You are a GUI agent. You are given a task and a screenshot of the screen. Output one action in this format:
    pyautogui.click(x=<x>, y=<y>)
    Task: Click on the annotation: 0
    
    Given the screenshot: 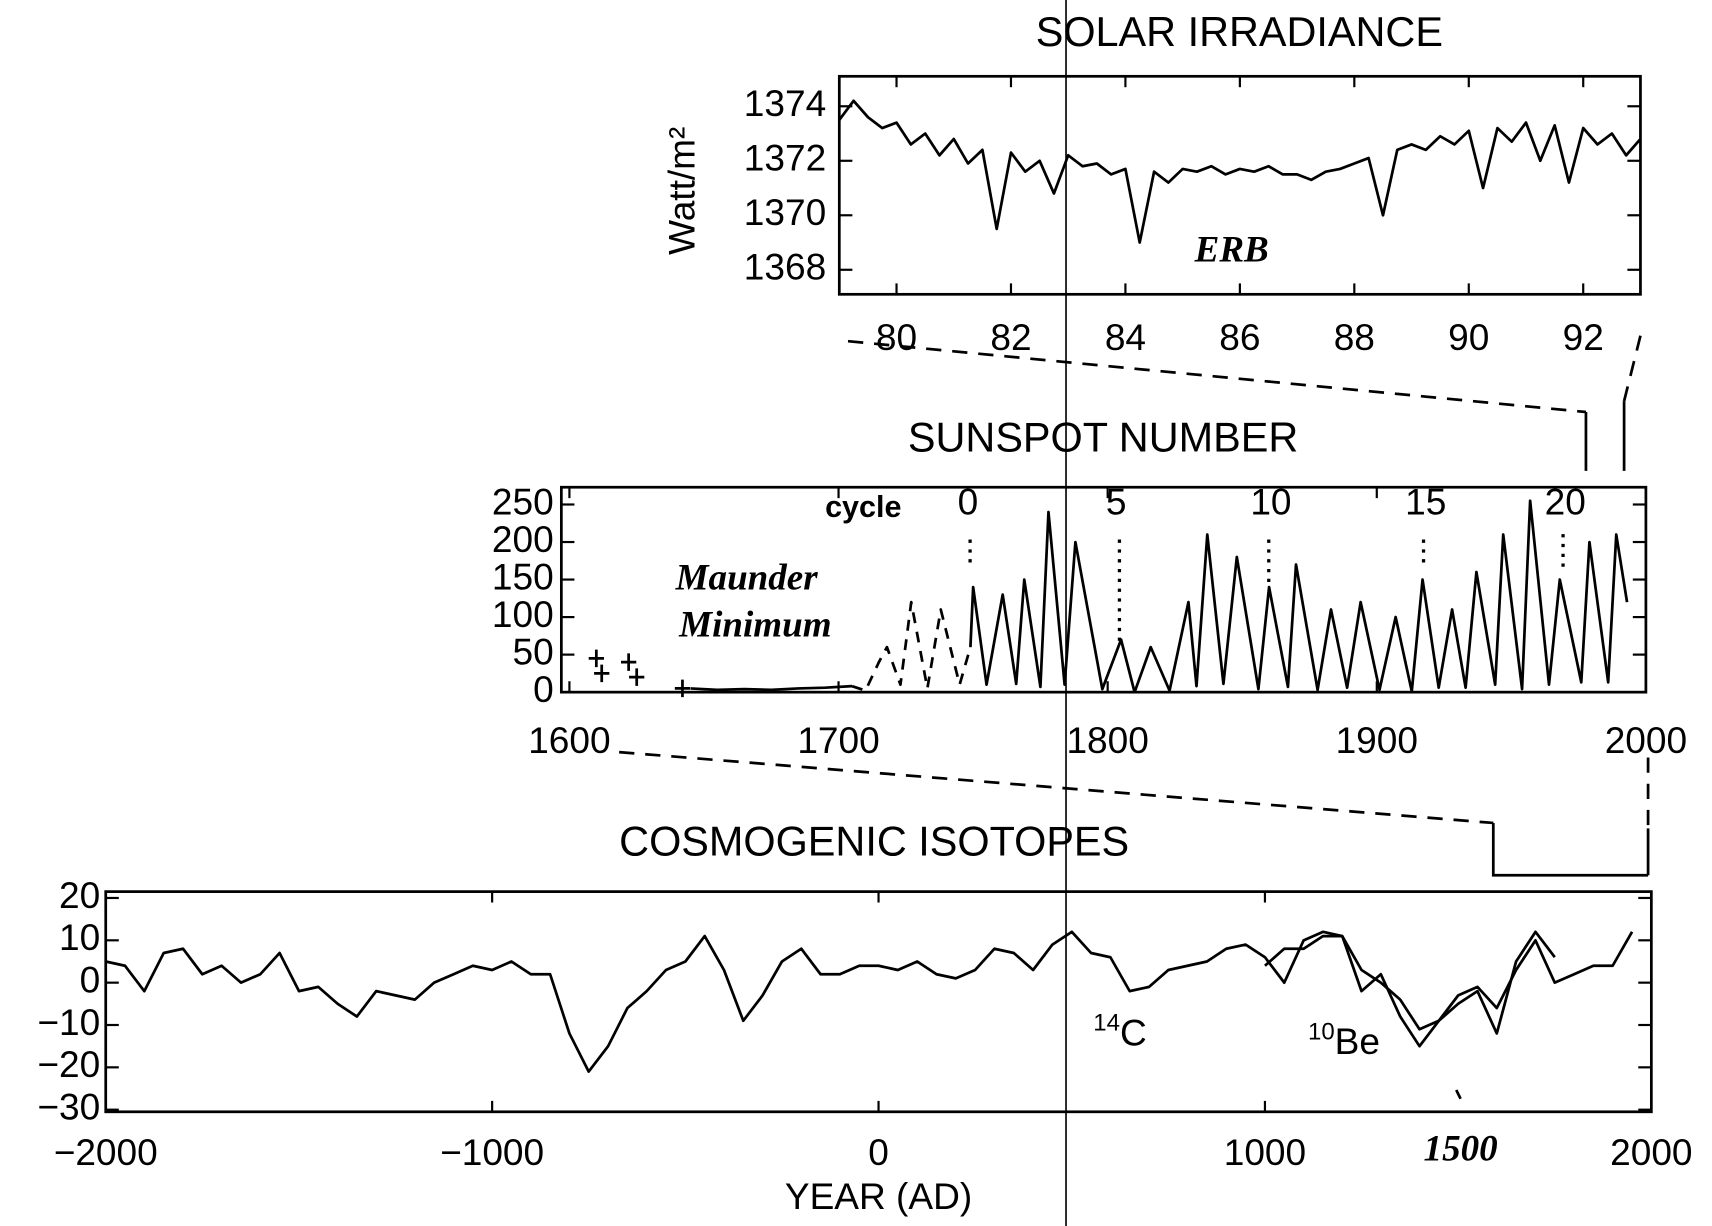 What is the action you would take?
    pyautogui.click(x=968, y=501)
    